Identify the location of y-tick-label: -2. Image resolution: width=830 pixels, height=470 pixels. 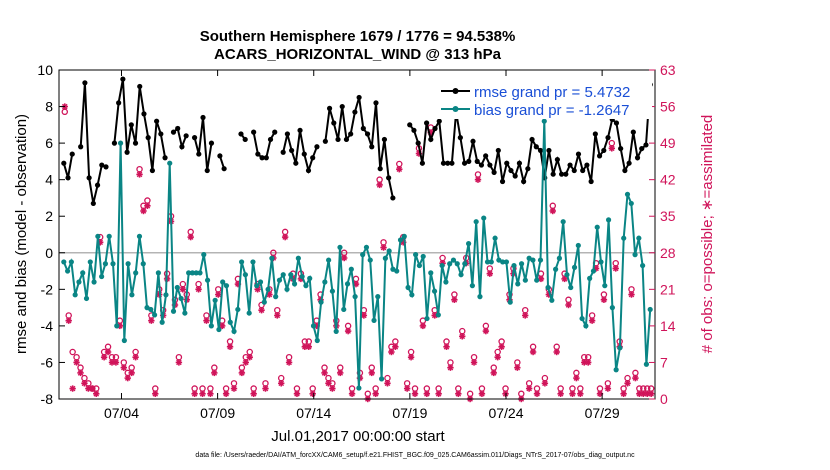
(47, 289).